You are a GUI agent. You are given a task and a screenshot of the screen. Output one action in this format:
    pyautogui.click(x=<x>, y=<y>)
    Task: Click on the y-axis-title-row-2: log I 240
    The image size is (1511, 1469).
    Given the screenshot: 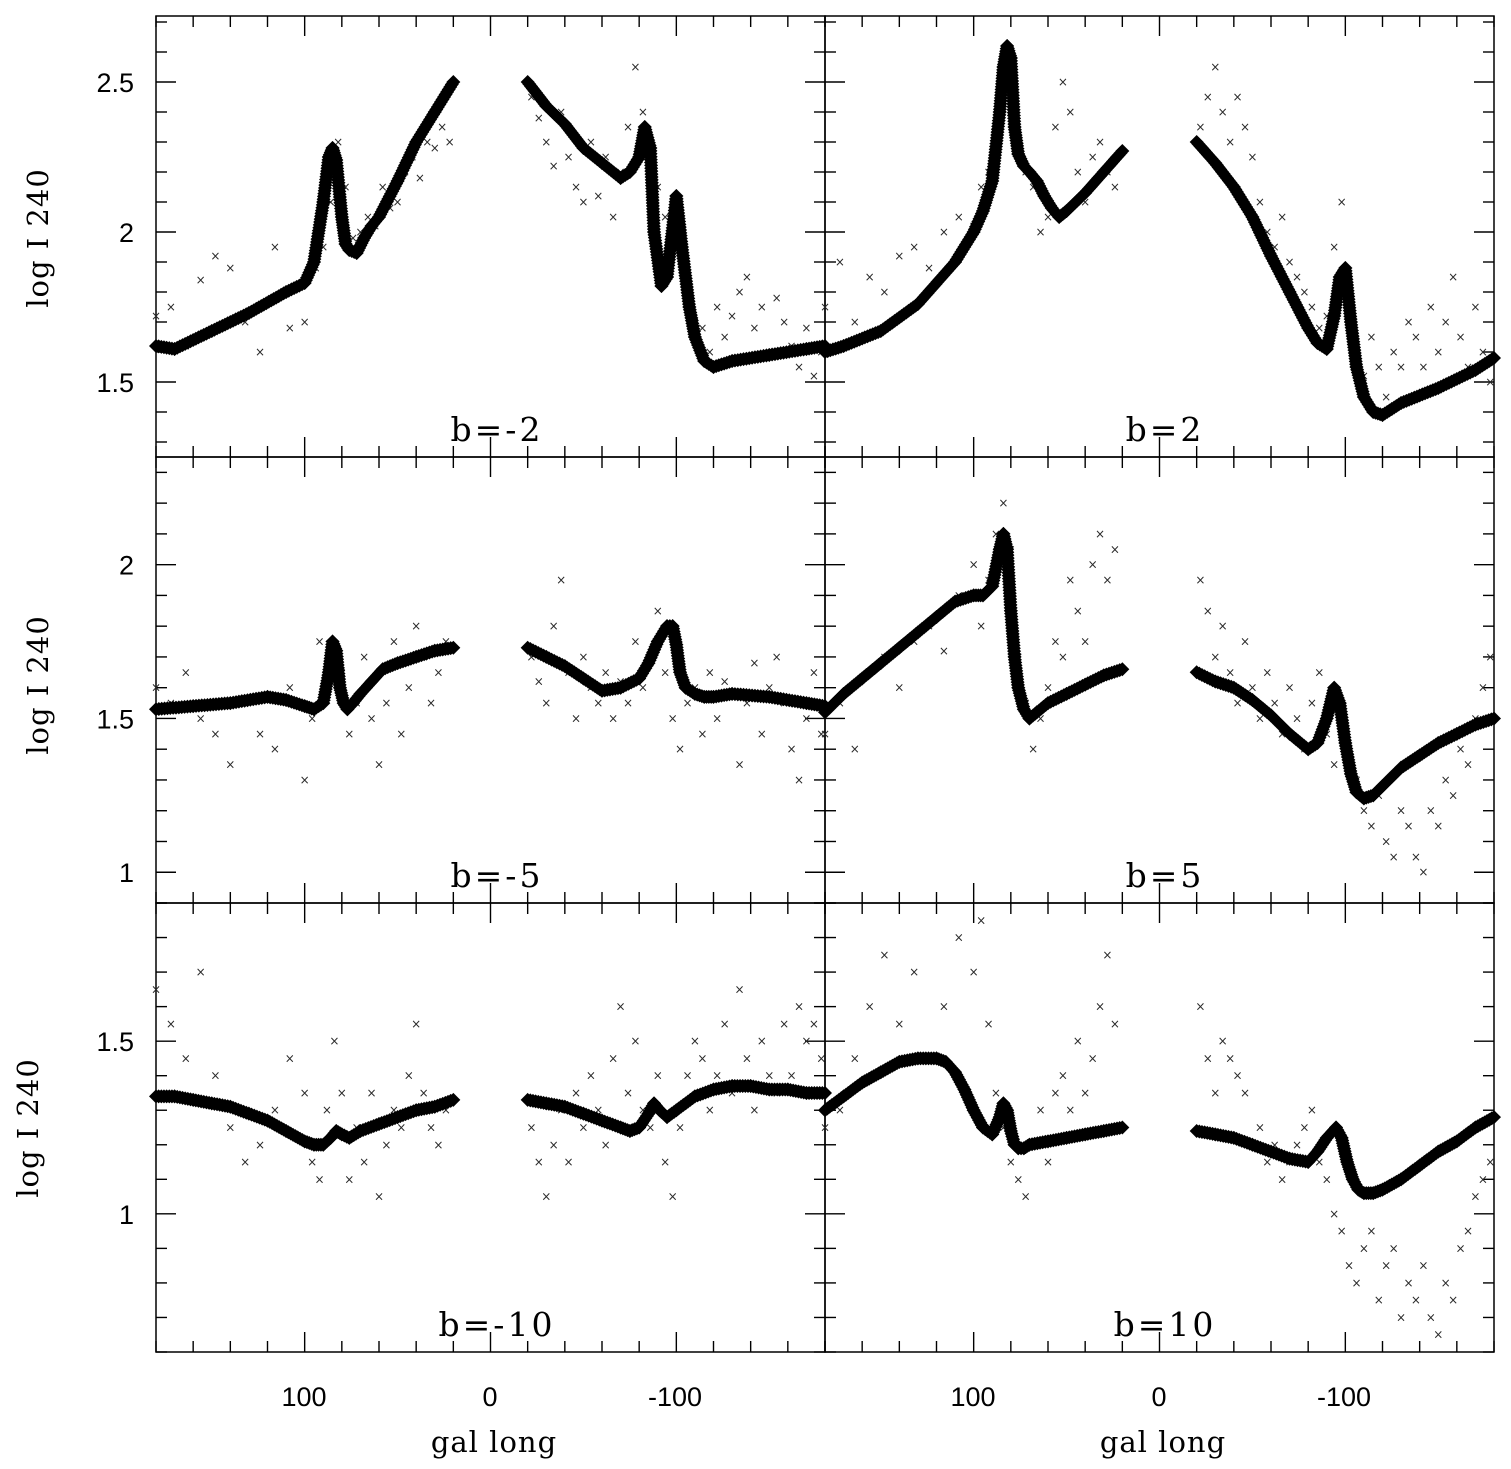 What is the action you would take?
    pyautogui.click(x=38, y=685)
    